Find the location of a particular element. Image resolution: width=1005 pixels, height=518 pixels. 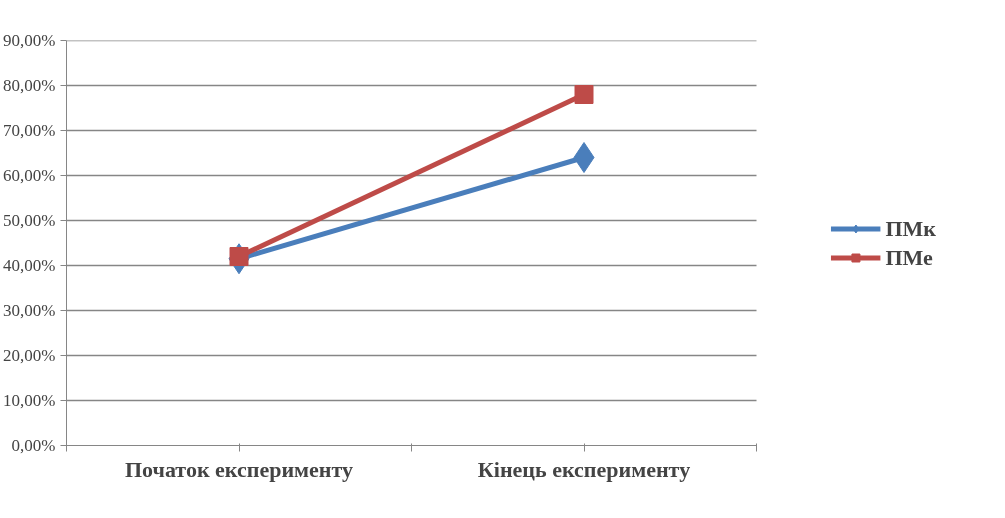

y-tick-label: 70,00% is located at coordinates (29, 130).